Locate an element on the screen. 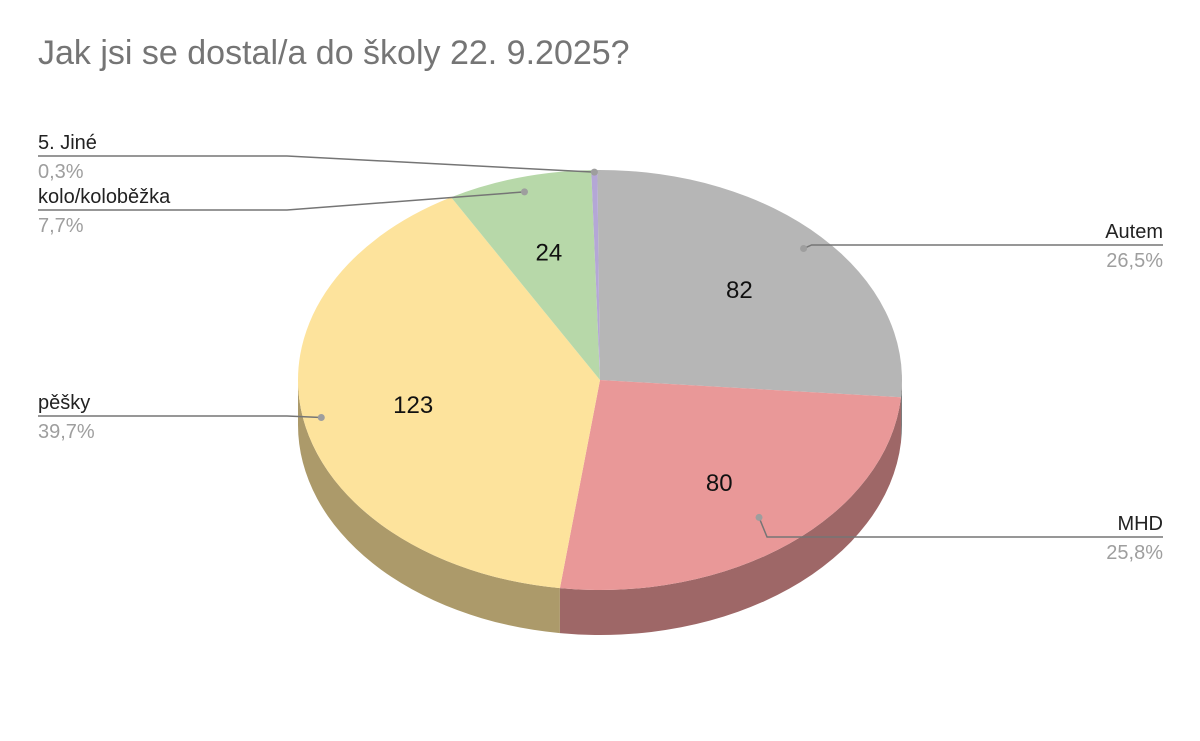 The image size is (1200, 741). callout-dot-mhd is located at coordinates (759, 517).